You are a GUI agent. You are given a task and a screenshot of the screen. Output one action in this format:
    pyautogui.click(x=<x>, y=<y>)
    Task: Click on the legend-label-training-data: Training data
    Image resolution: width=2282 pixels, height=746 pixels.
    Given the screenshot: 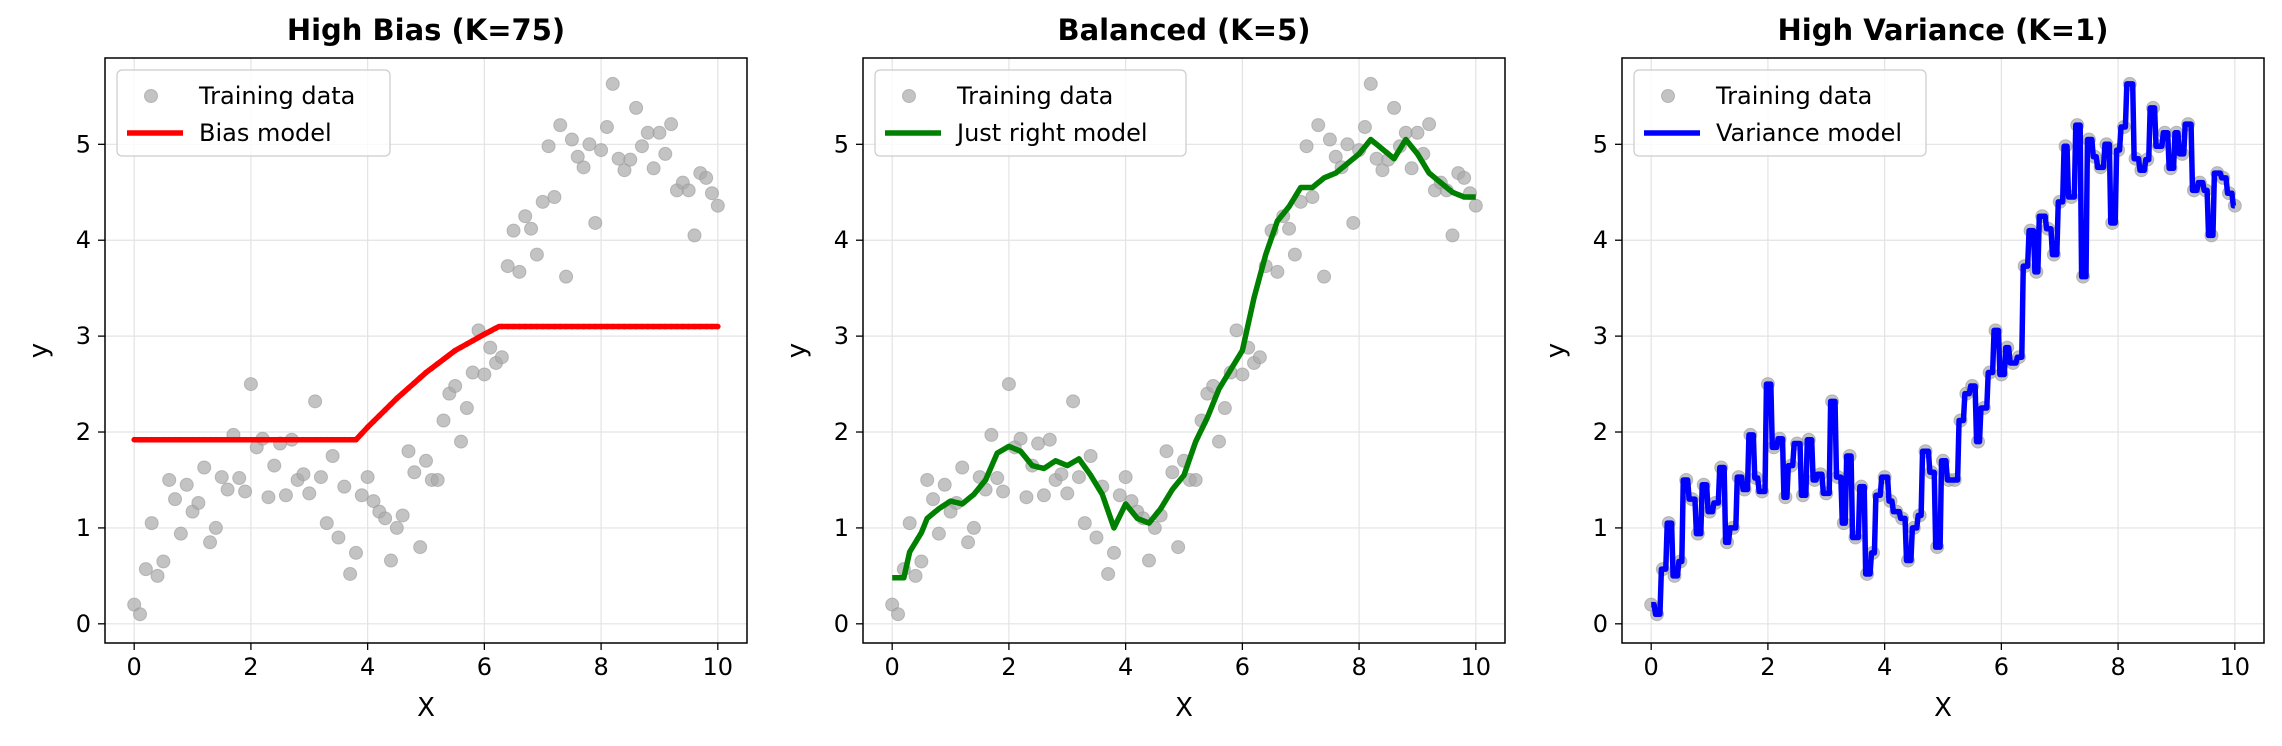 What is the action you would take?
    pyautogui.click(x=276, y=96)
    